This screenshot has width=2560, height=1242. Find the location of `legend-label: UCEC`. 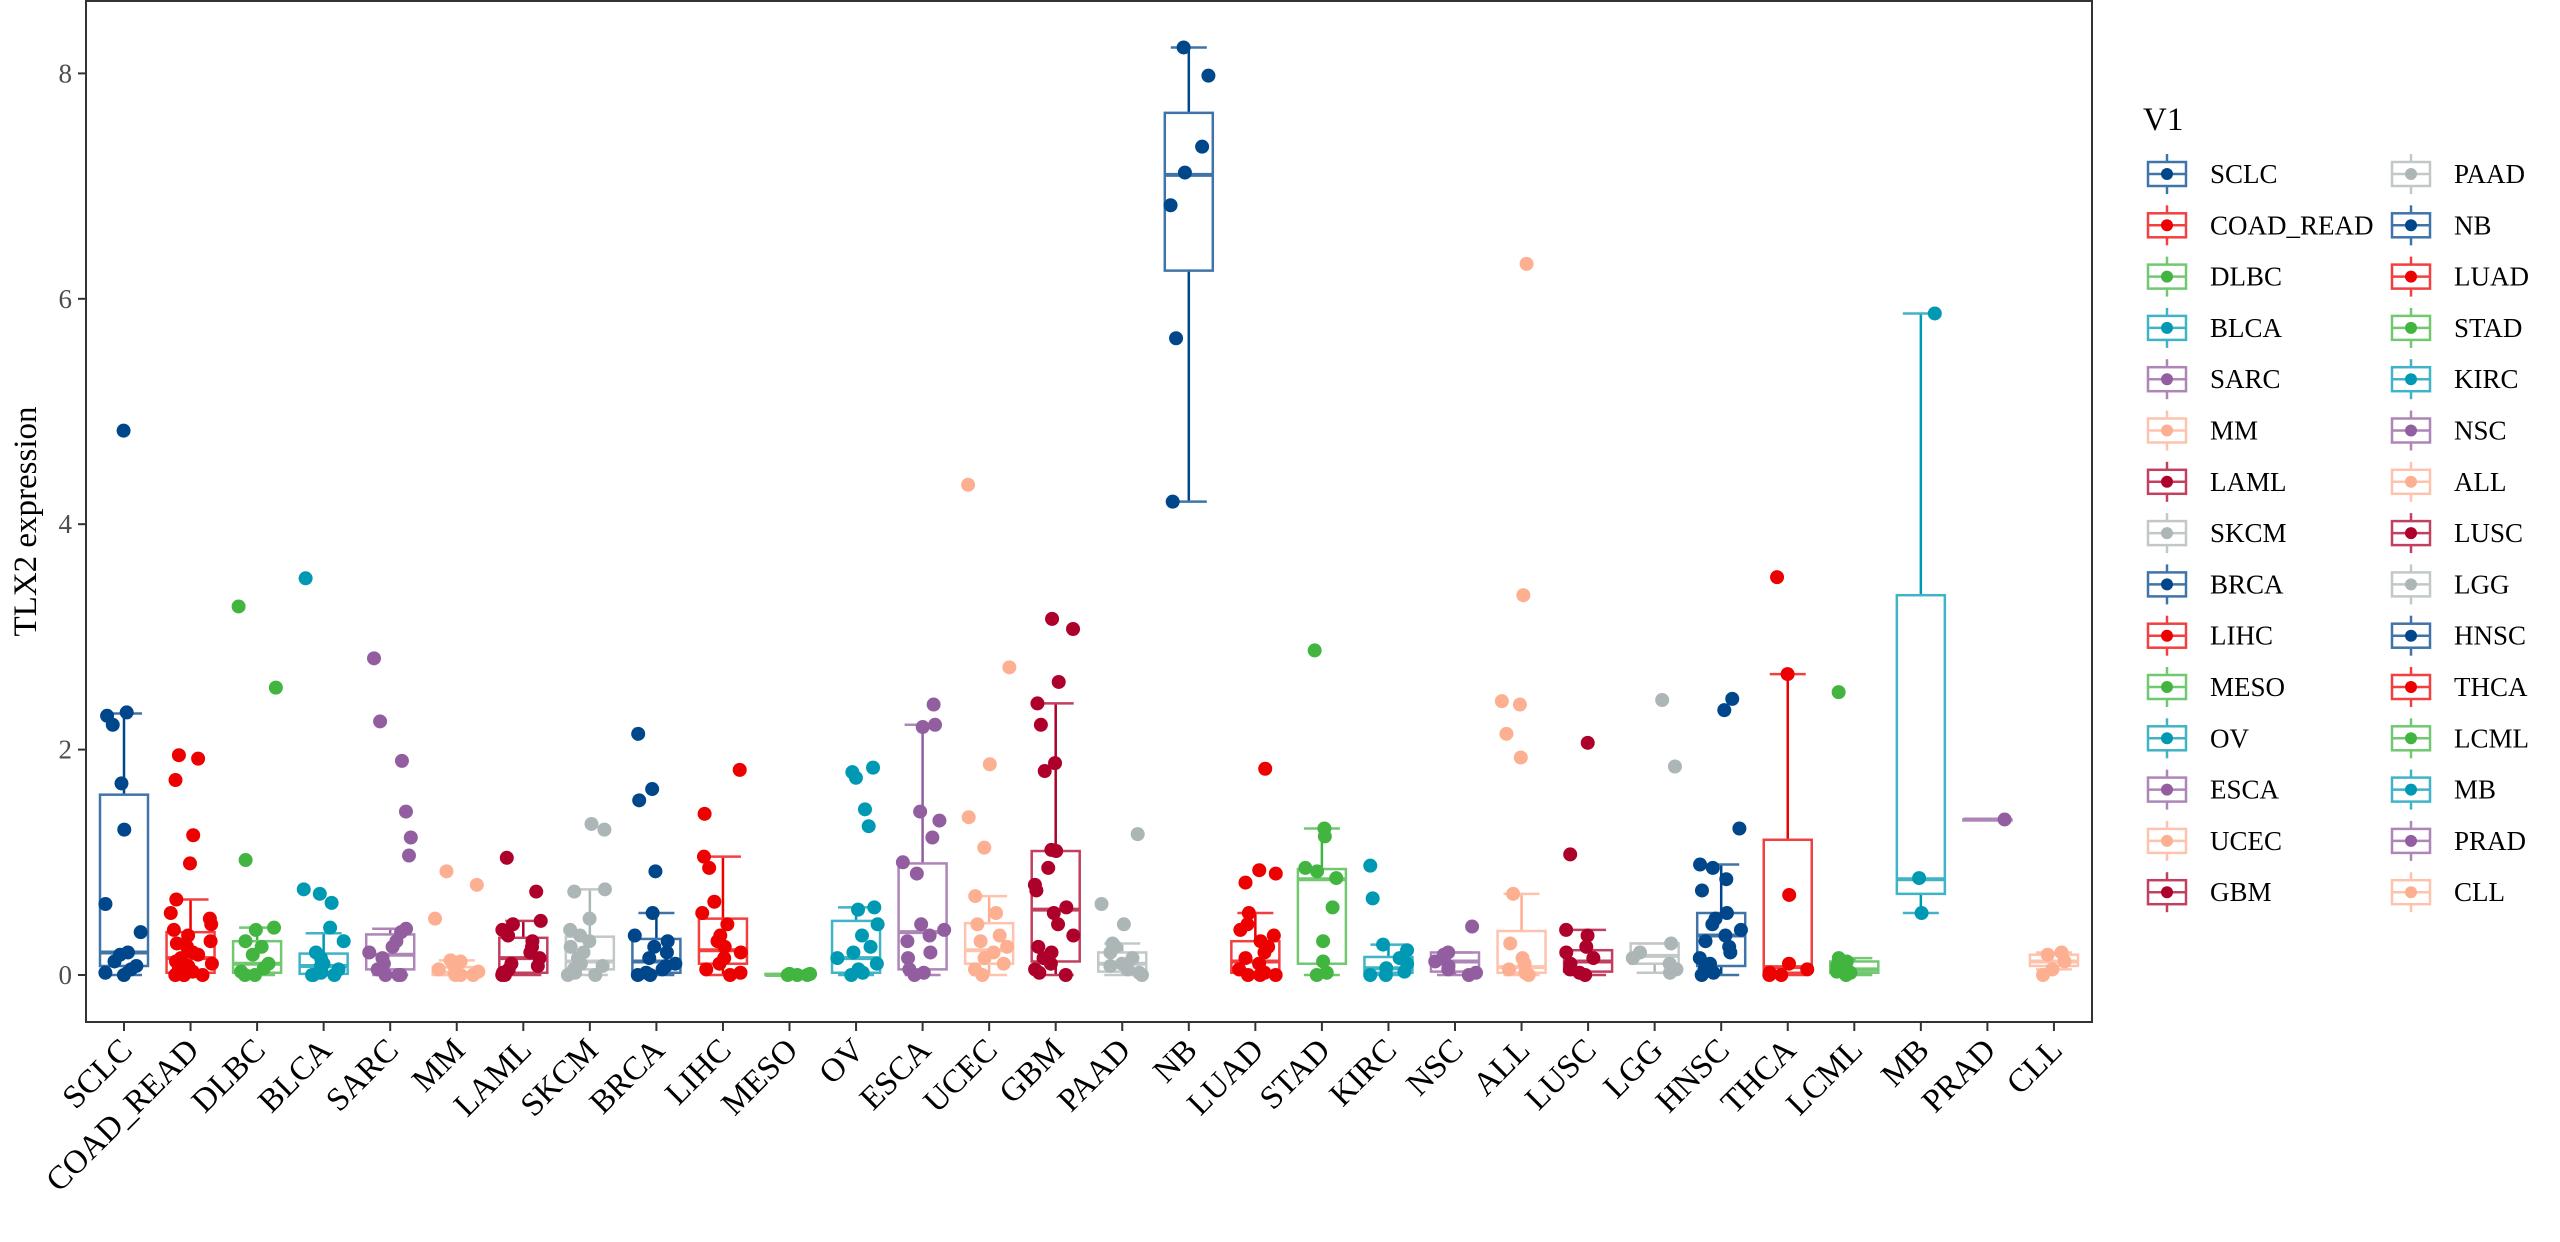

legend-label: UCEC is located at coordinates (2246, 841).